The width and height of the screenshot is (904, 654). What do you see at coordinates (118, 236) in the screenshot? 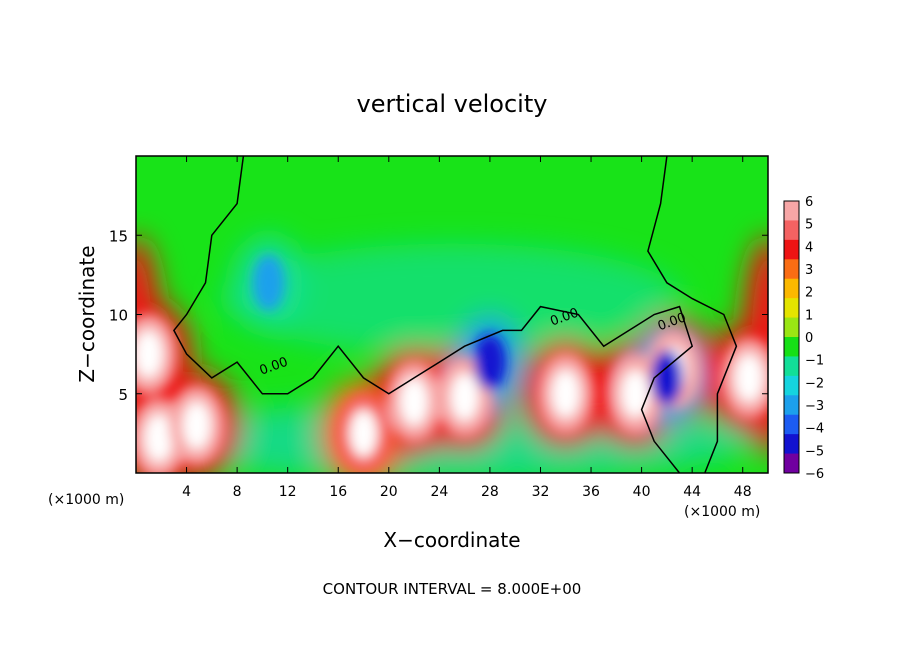
I see `y-tick-label: 15` at bounding box center [118, 236].